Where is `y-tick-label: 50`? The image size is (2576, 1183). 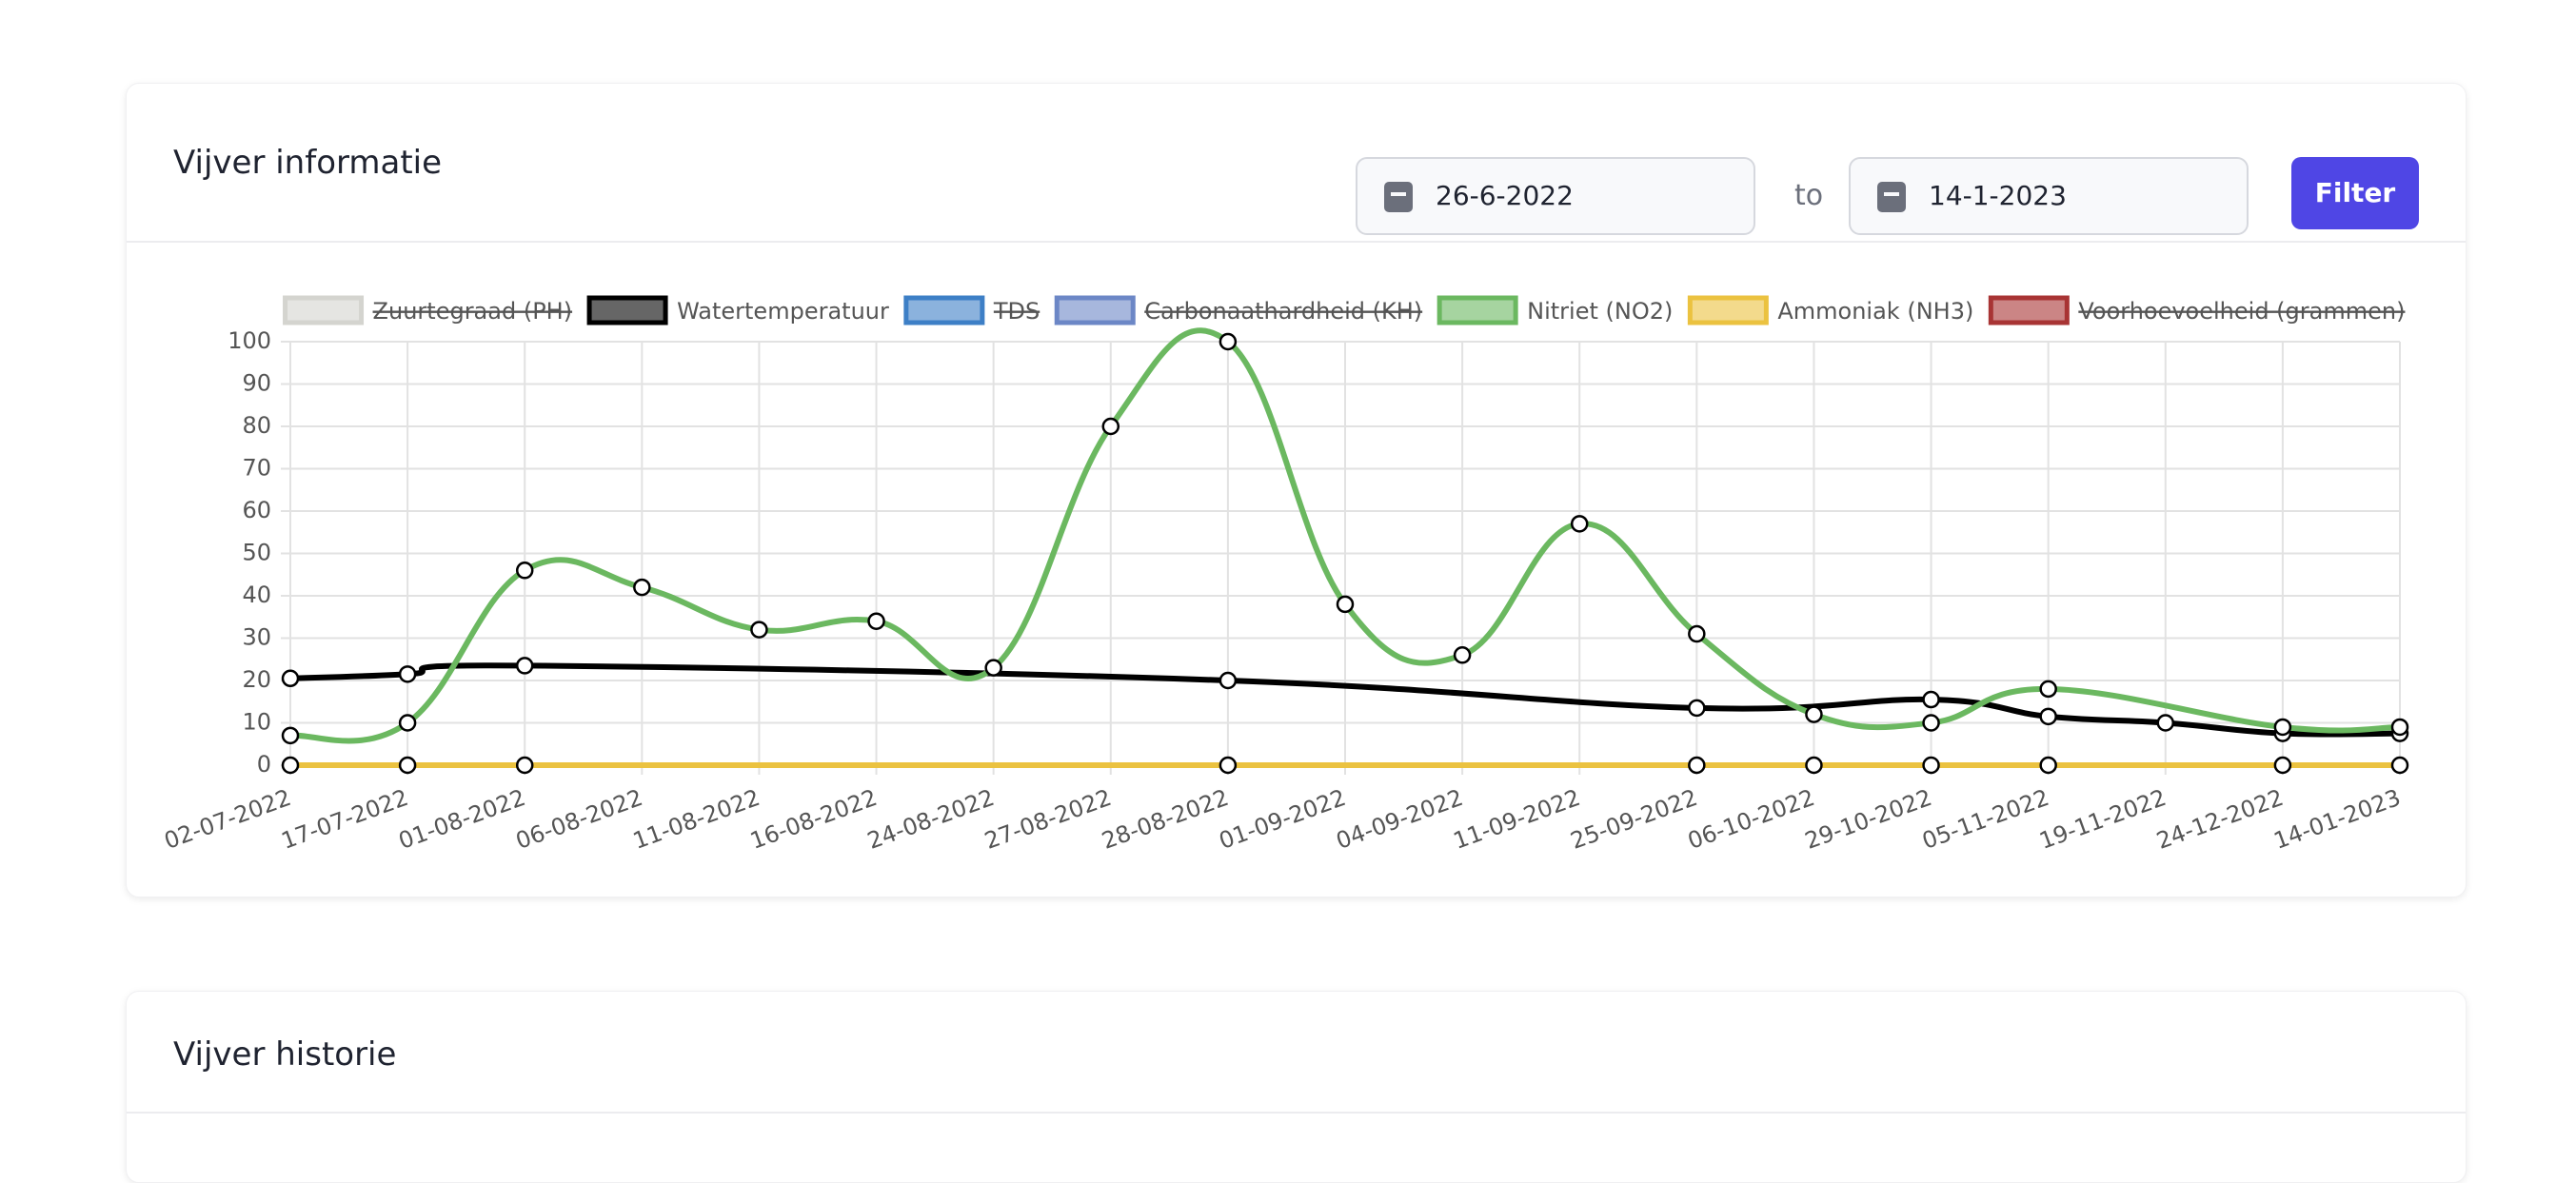 y-tick-label: 50 is located at coordinates (256, 553).